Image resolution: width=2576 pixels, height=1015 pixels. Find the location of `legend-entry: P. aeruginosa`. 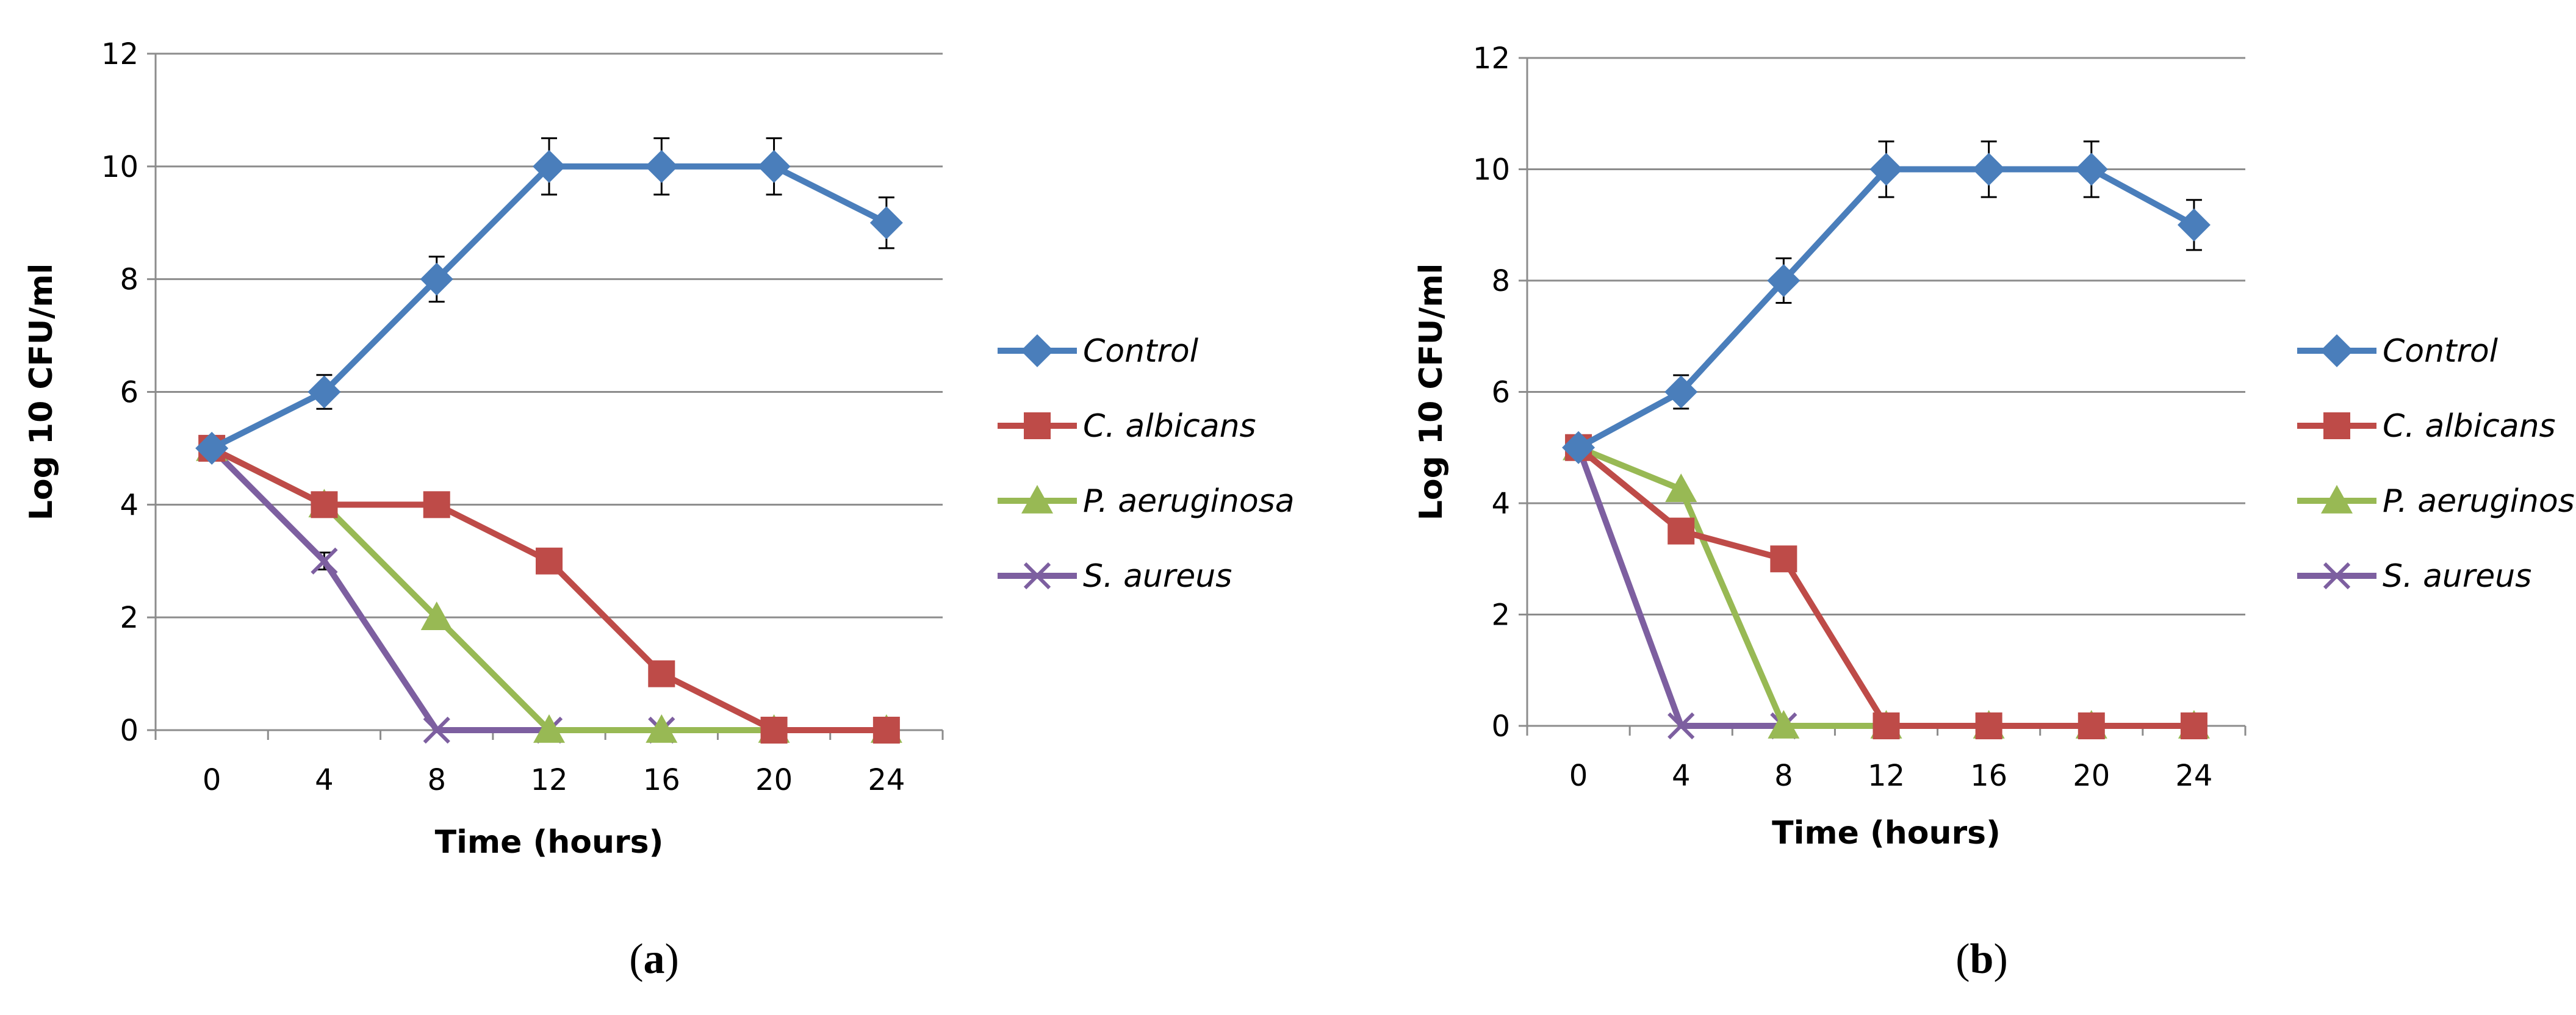

legend-entry: P. aeruginosa is located at coordinates (2436, 501).